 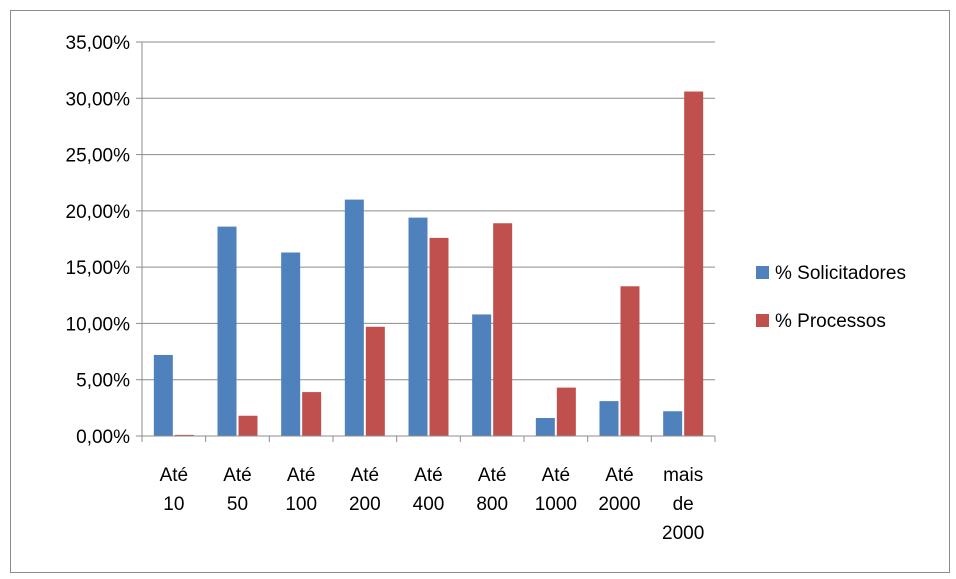 I want to click on y-tick-label: 20,00%, so click(x=98, y=212).